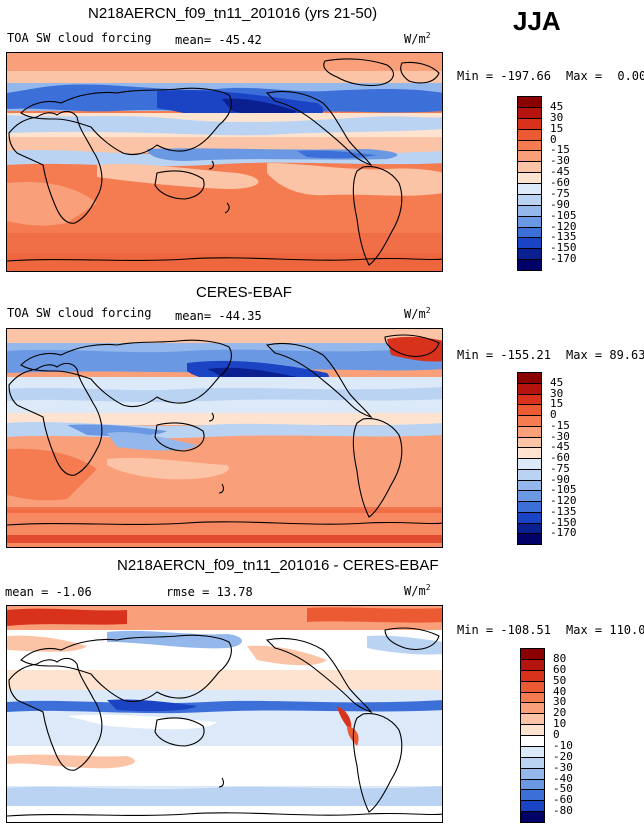  Describe the element at coordinates (218, 40) in the screenshot. I see `panel1-mean: mean= -45.42` at that location.